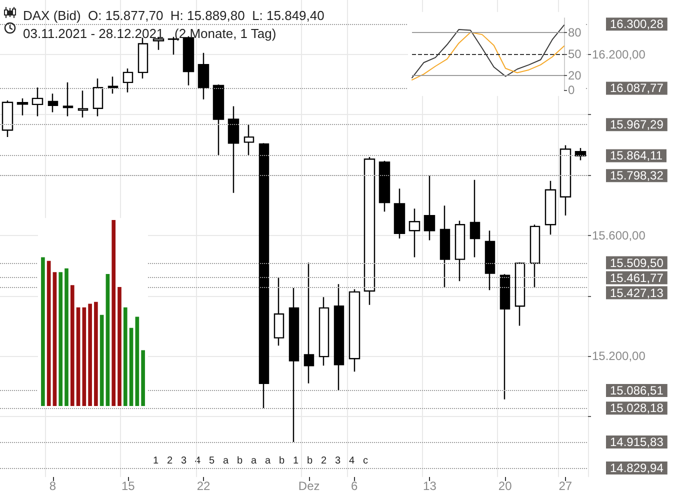 The image size is (688, 493). I want to click on x-tick-label: 22, so click(203, 486).